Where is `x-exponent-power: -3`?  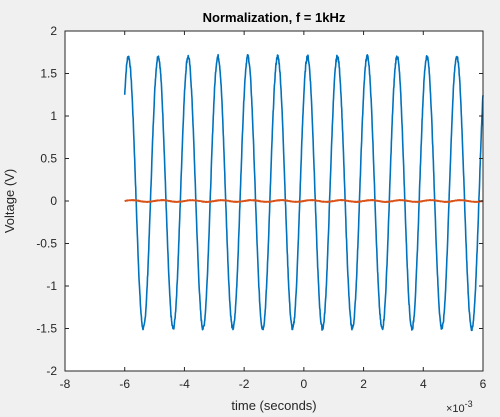
x-exponent-power: -3 is located at coordinates (469, 404).